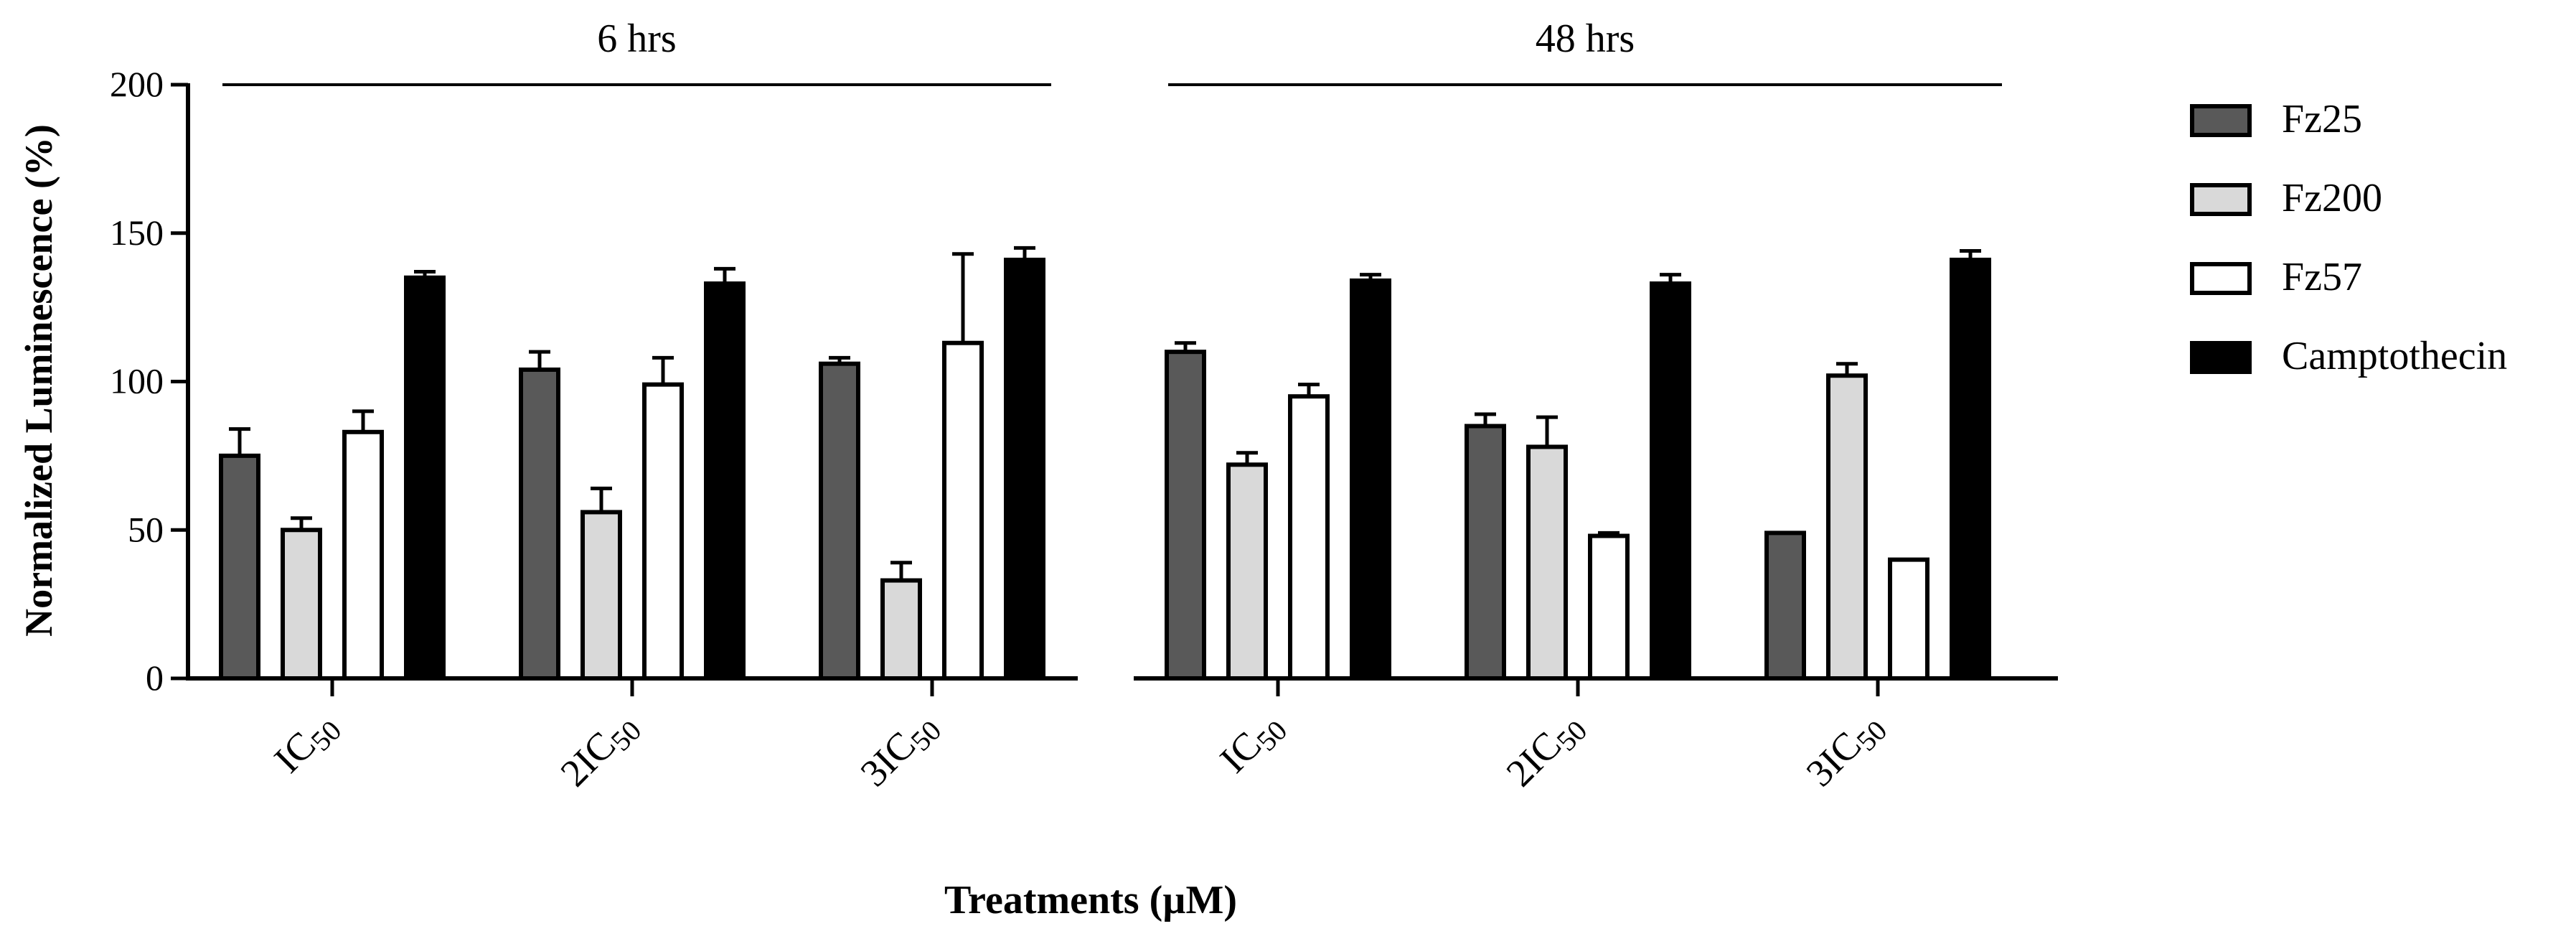 The height and width of the screenshot is (944, 2576). I want to click on bar-1-2-camptothecin, so click(1970, 469).